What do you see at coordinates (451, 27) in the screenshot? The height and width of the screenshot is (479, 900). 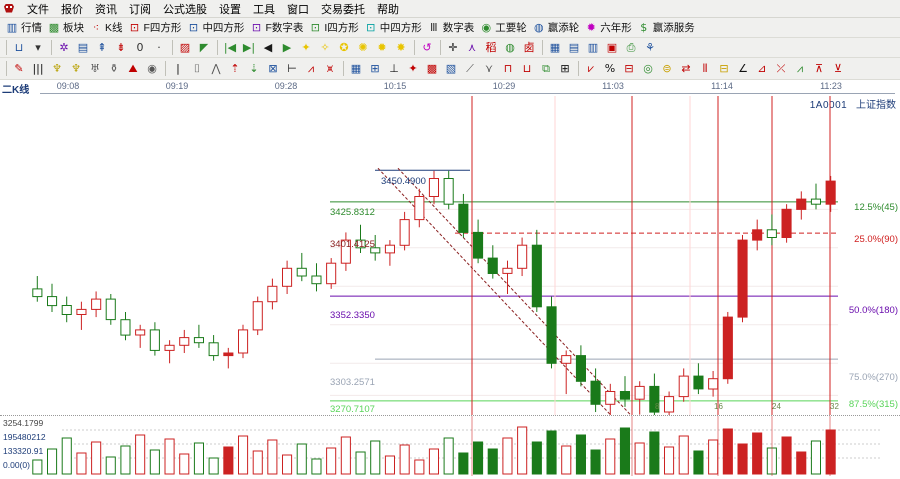 I see `toolbar-button-数字表: Ⅲ 数字表` at bounding box center [451, 27].